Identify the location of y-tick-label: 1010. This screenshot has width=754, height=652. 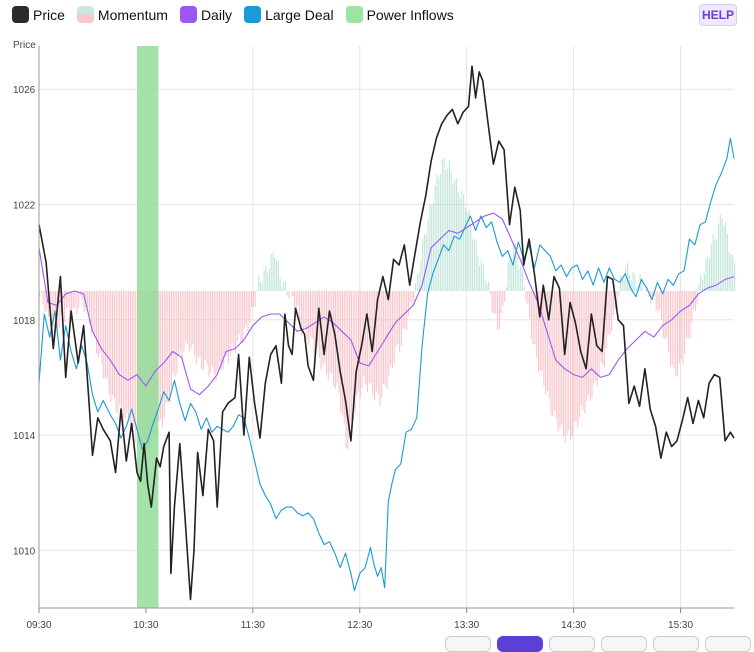
(24, 551).